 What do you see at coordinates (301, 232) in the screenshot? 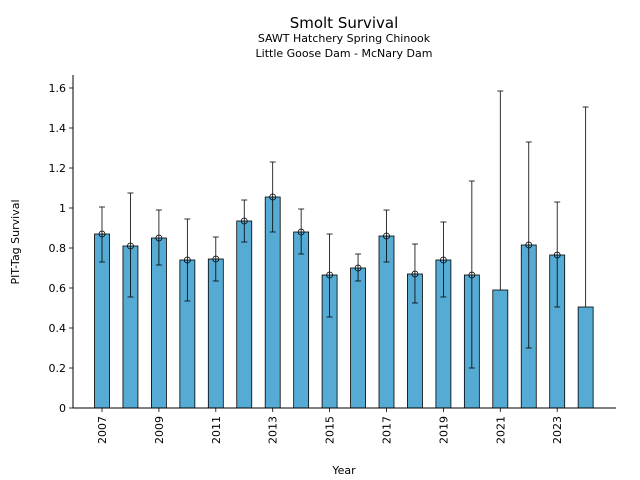
I see `point-marker-2014` at bounding box center [301, 232].